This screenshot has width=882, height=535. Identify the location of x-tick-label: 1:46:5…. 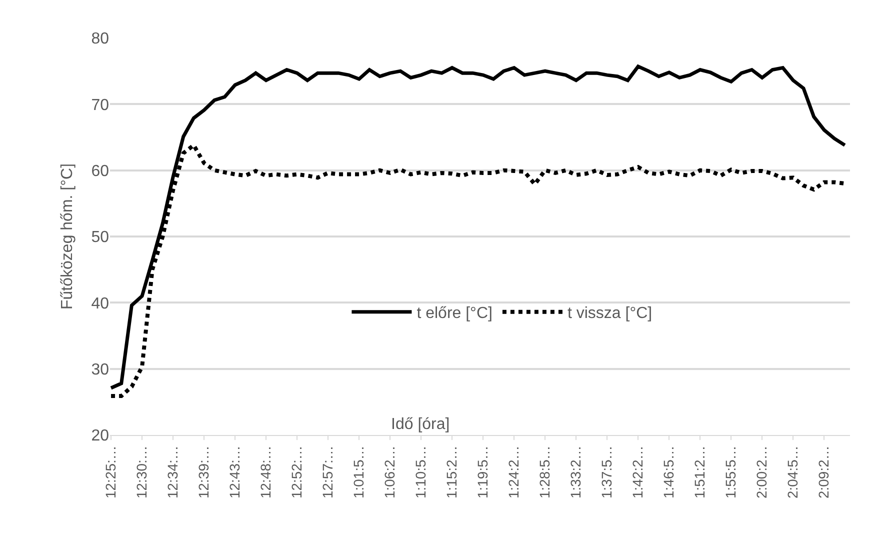
(668, 472).